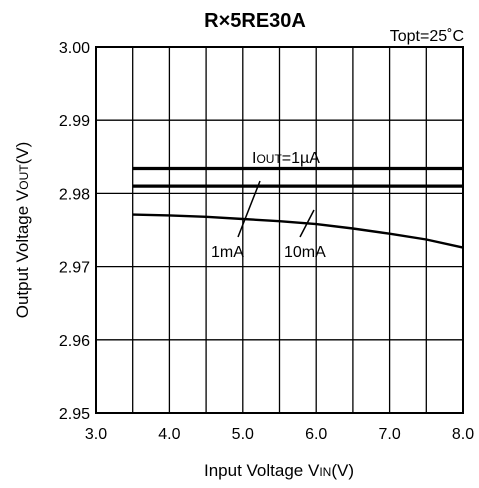 This screenshot has width=479, height=488. What do you see at coordinates (74, 341) in the screenshot?
I see `y-tick-label: 2.96` at bounding box center [74, 341].